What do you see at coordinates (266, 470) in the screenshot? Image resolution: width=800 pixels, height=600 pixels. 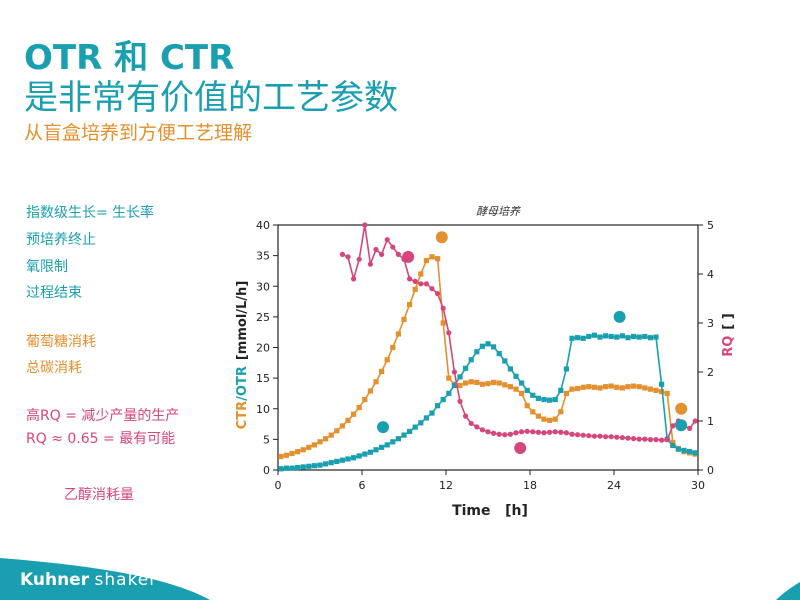 I see `y-left-tick-label: 0` at bounding box center [266, 470].